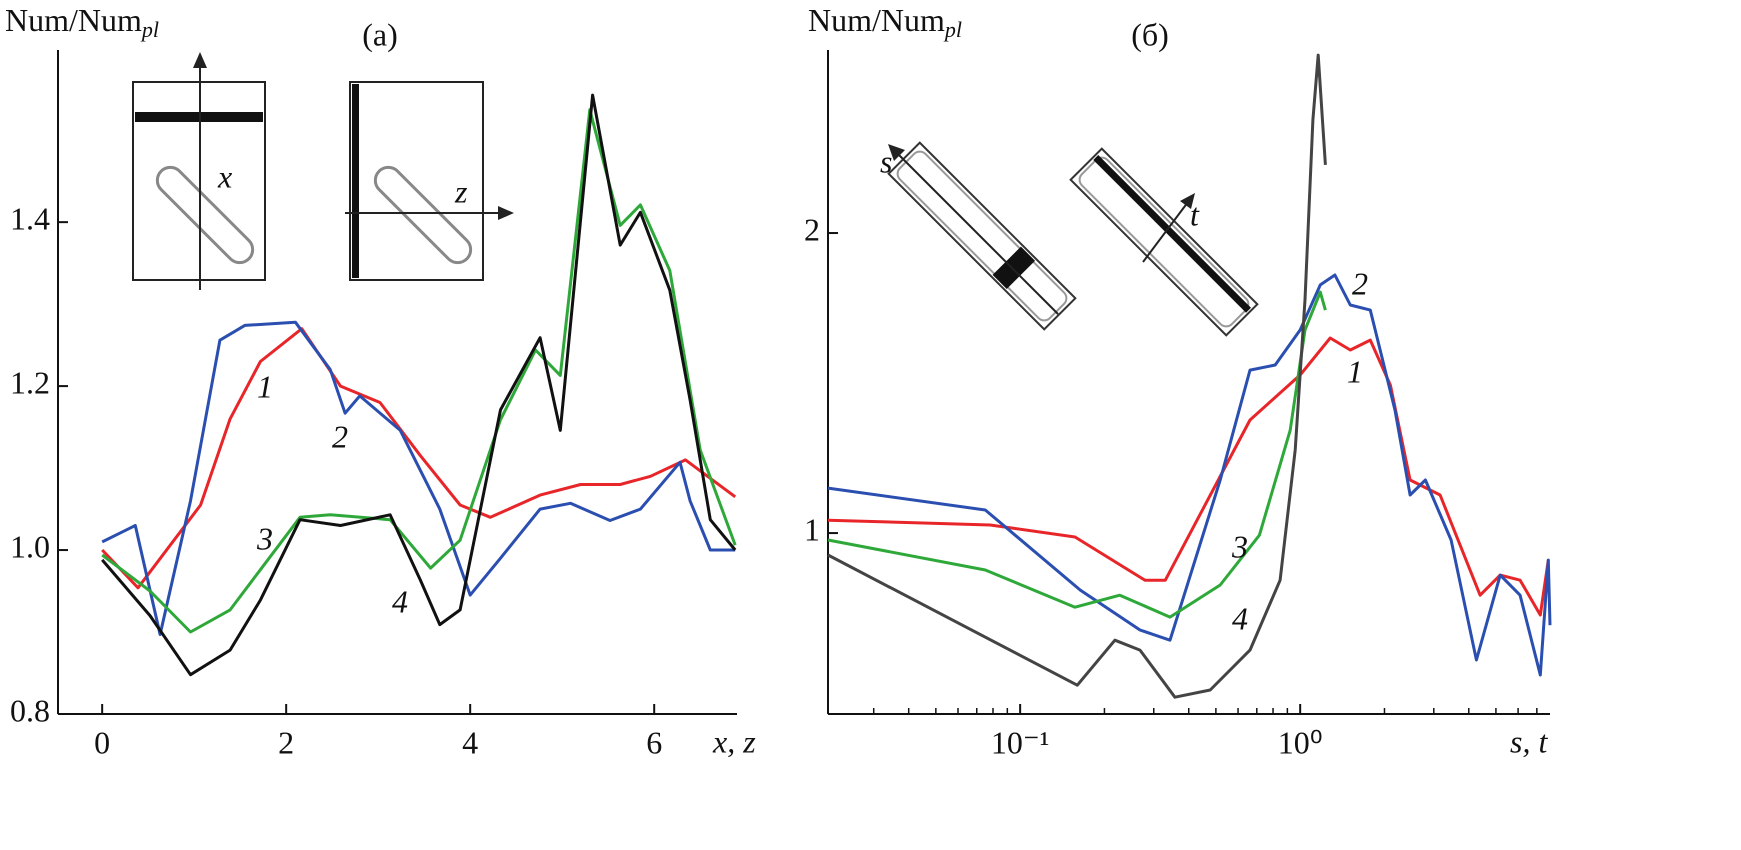  What do you see at coordinates (380, 34) in the screenshot?
I see `chart-title: (a)` at bounding box center [380, 34].